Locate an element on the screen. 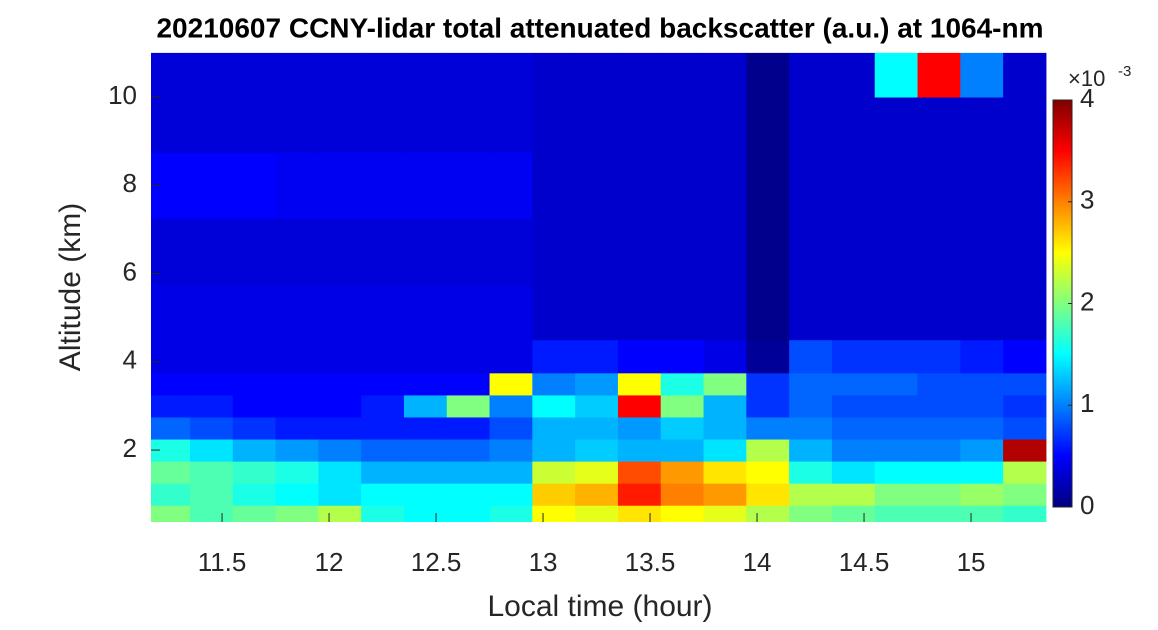 The width and height of the screenshot is (1158, 630). x-tick-label: 14.5 is located at coordinates (864, 562).